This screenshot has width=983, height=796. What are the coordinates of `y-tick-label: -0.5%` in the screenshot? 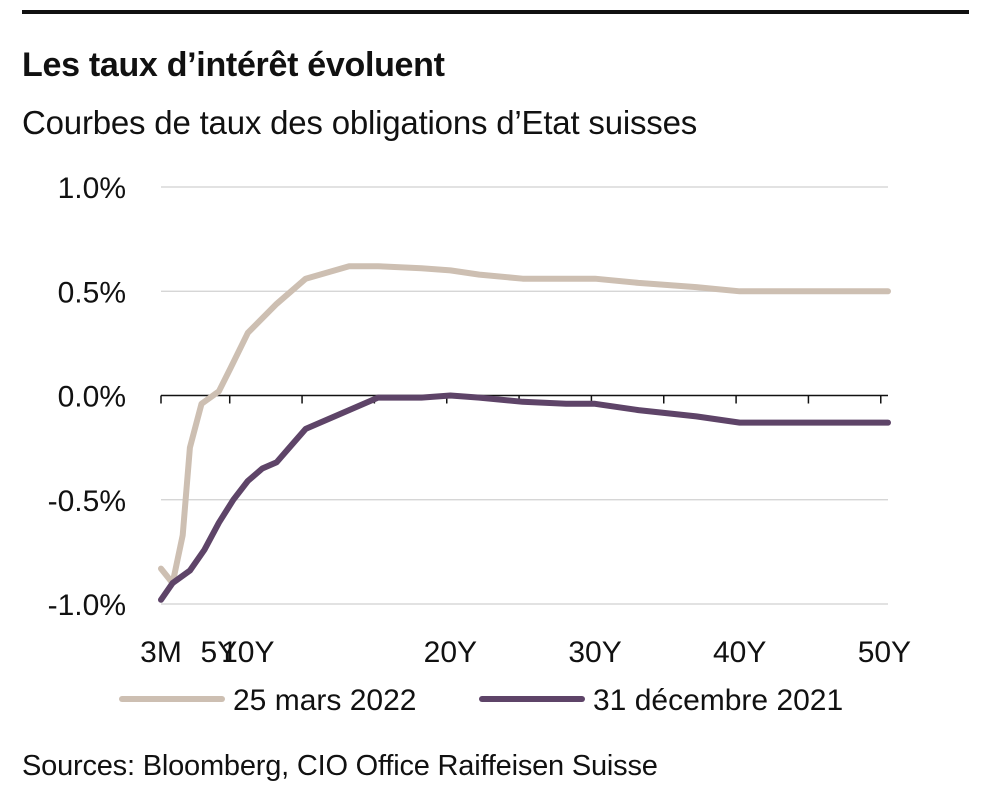 It's located at (87, 501).